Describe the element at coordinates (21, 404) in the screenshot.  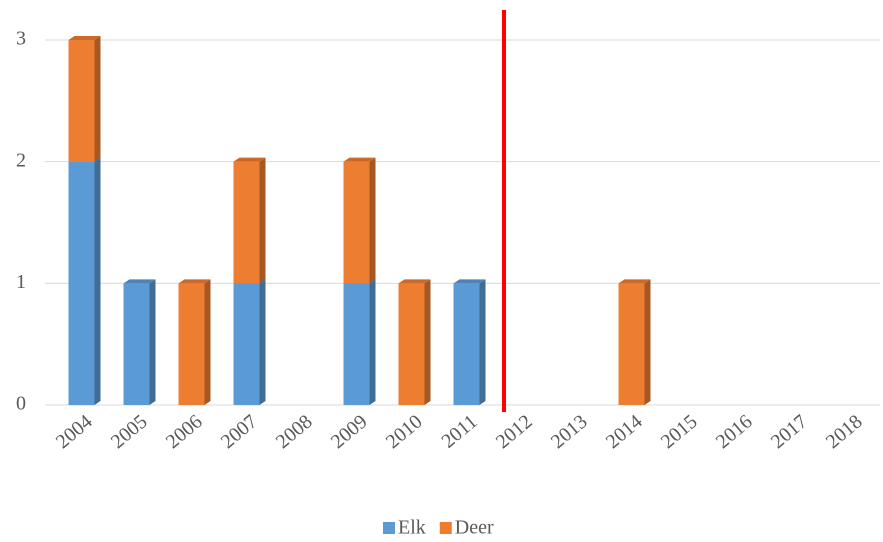
I see `y-tick-label: 0` at that location.